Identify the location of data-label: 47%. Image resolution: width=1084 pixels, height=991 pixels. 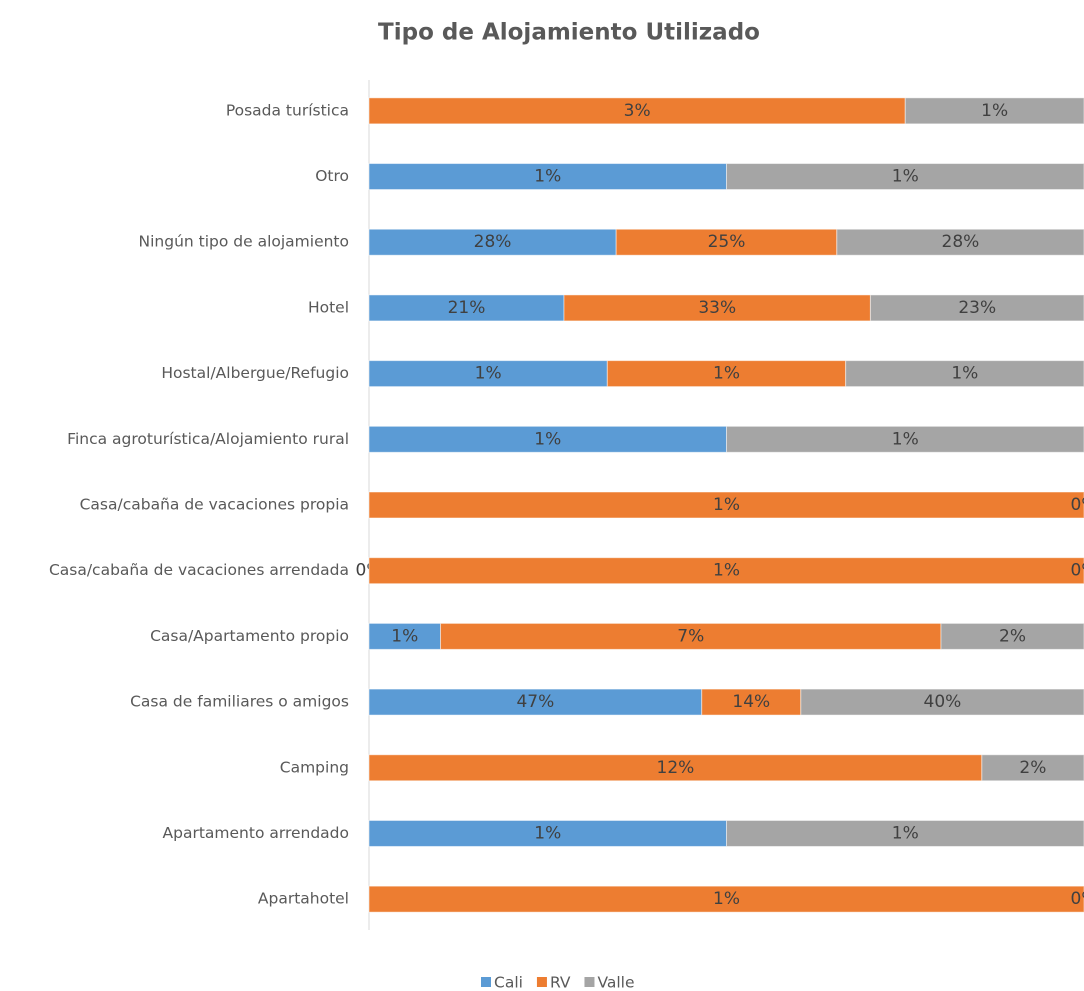
(535, 702).